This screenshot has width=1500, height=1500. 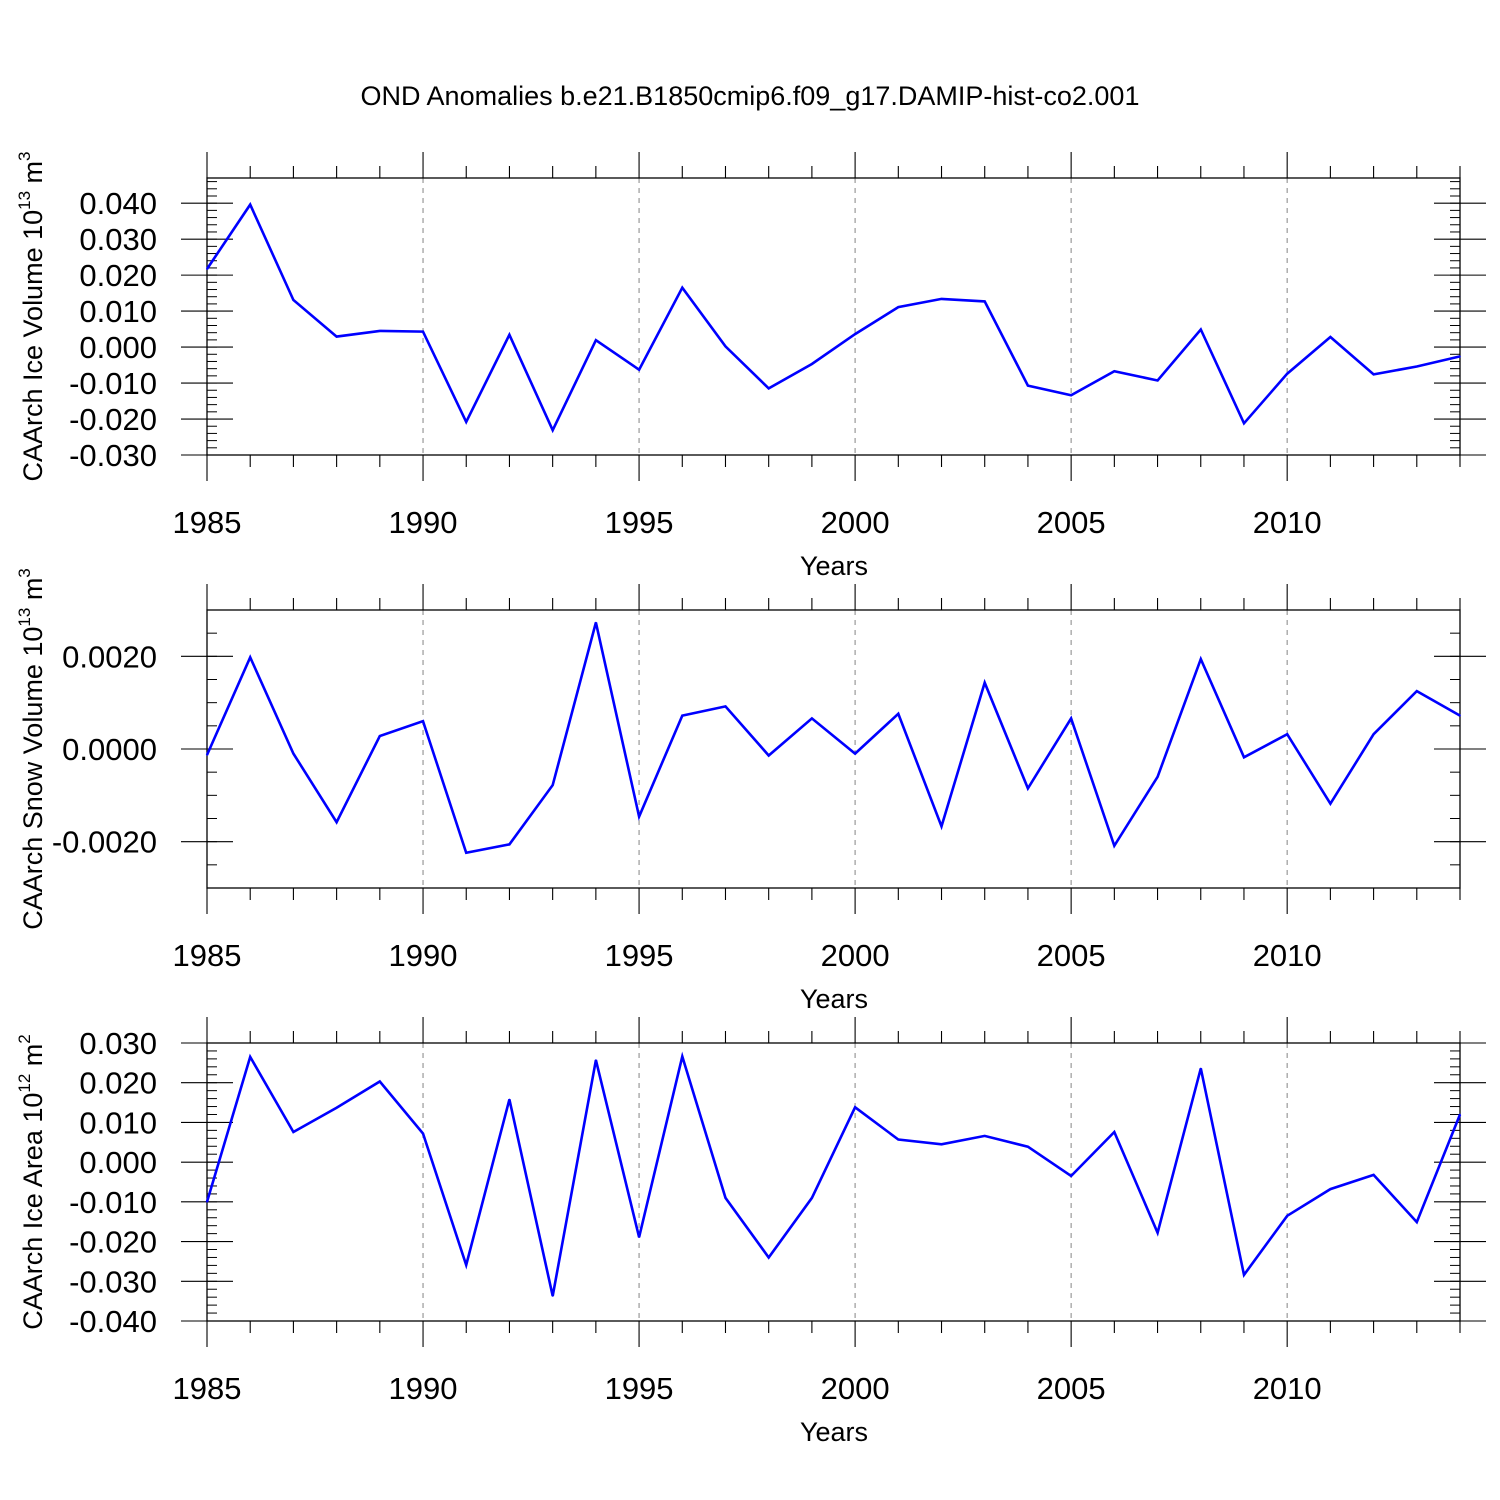 I want to click on y-axis-label: CAArch Ice Area 1012 m2, so click(x=31, y=1182).